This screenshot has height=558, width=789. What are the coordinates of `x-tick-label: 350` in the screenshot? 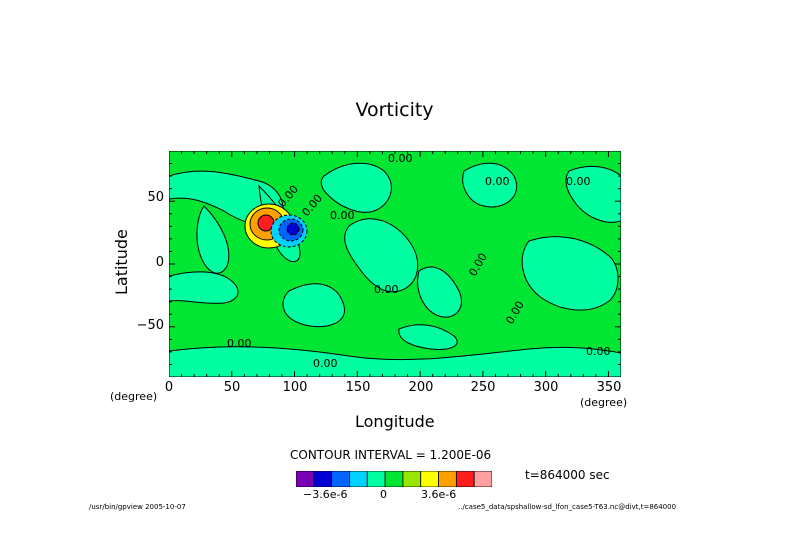 It's located at (609, 387).